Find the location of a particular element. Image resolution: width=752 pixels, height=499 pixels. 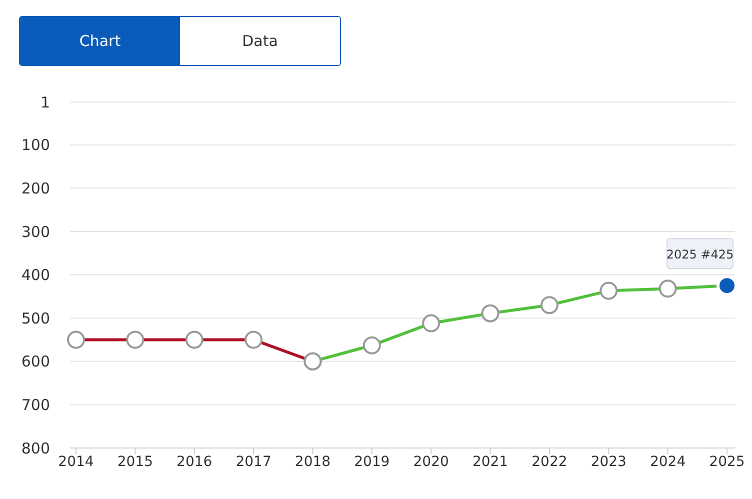

y-tick-label: 800 is located at coordinates (35, 448).